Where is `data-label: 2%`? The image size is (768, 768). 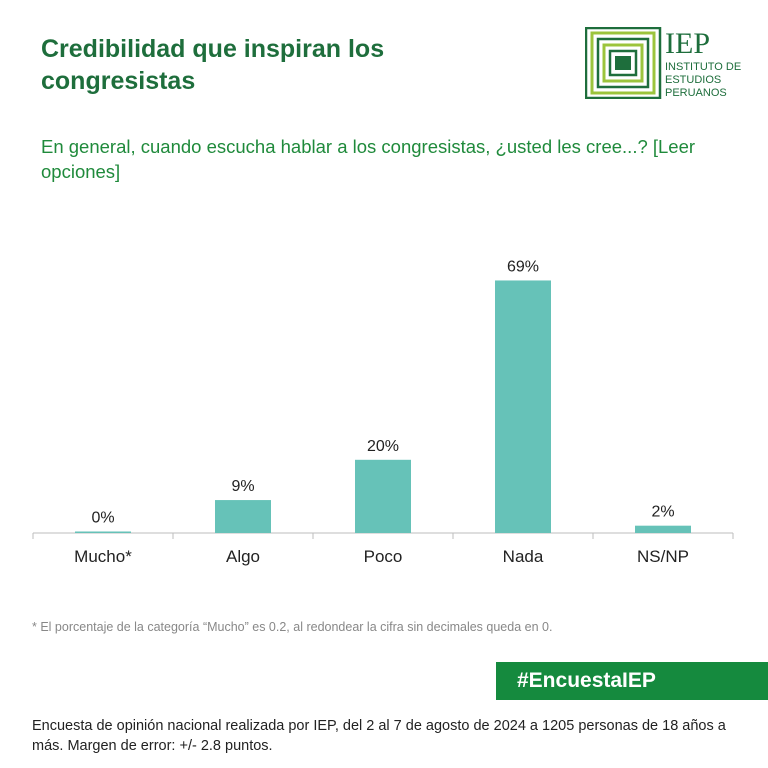
data-label: 2% is located at coordinates (662, 512).